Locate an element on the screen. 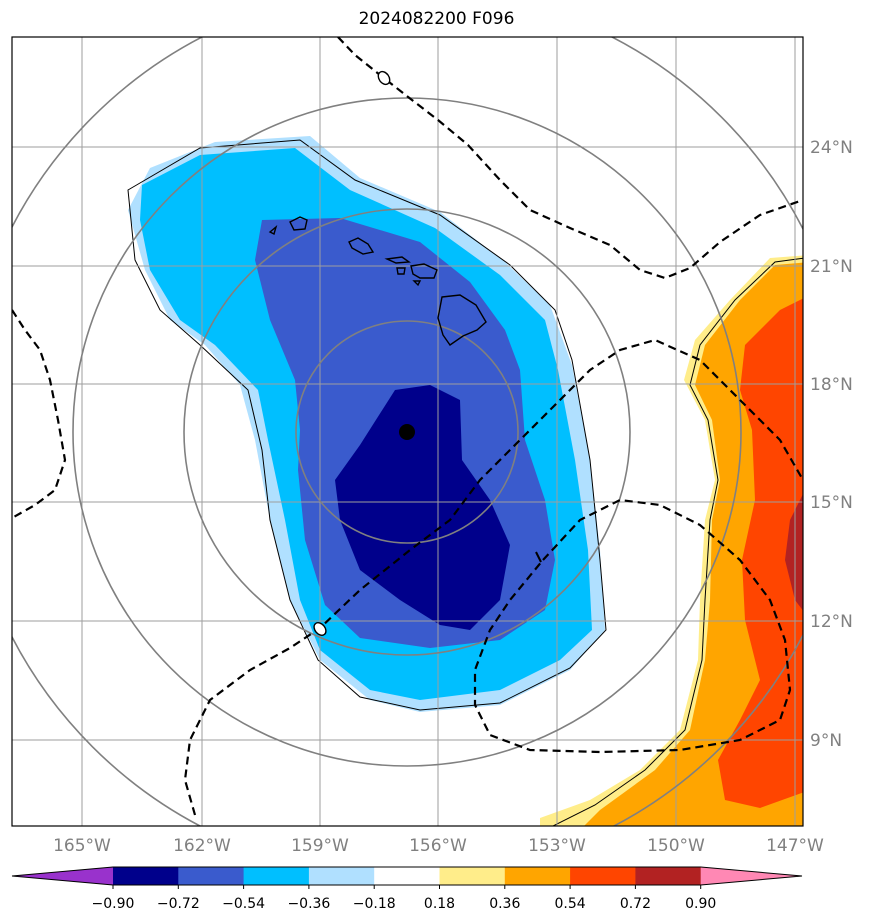 This screenshot has height=924, width=873. colorbar-tick-label: 0.54 is located at coordinates (570, 904).